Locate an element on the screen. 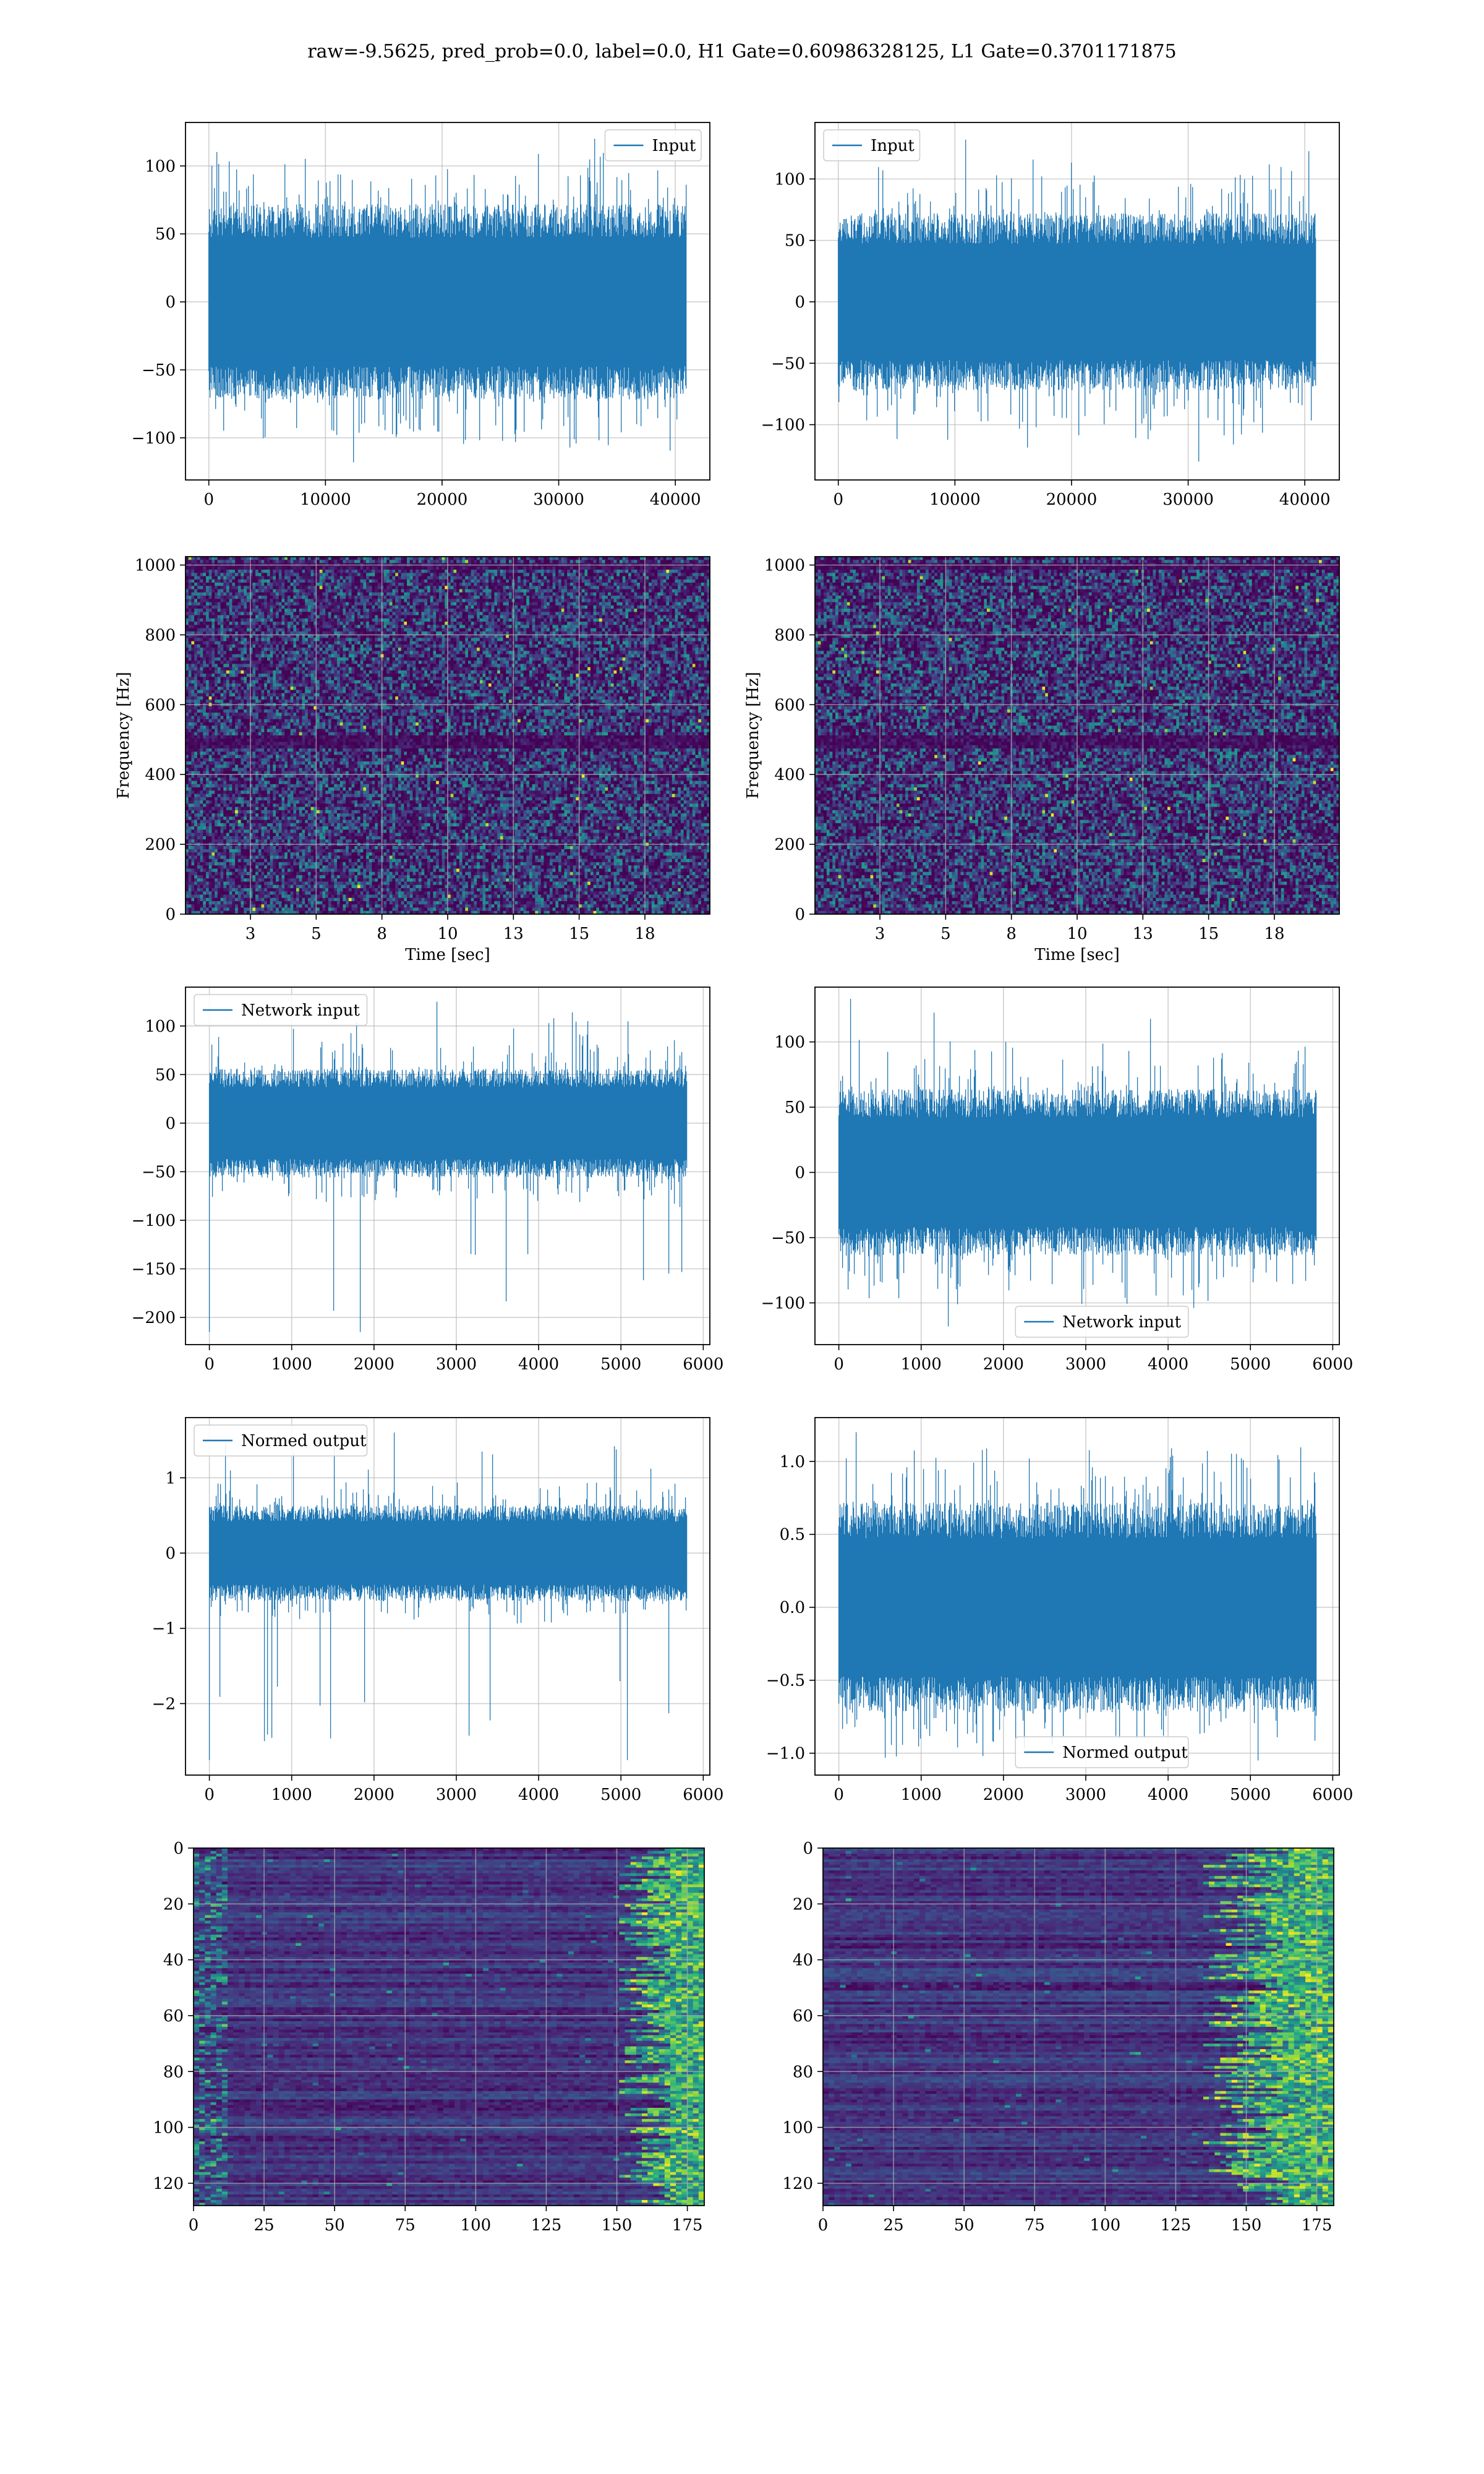 The width and height of the screenshot is (1484, 2474). x-tick-label: 100 is located at coordinates (1105, 2225).